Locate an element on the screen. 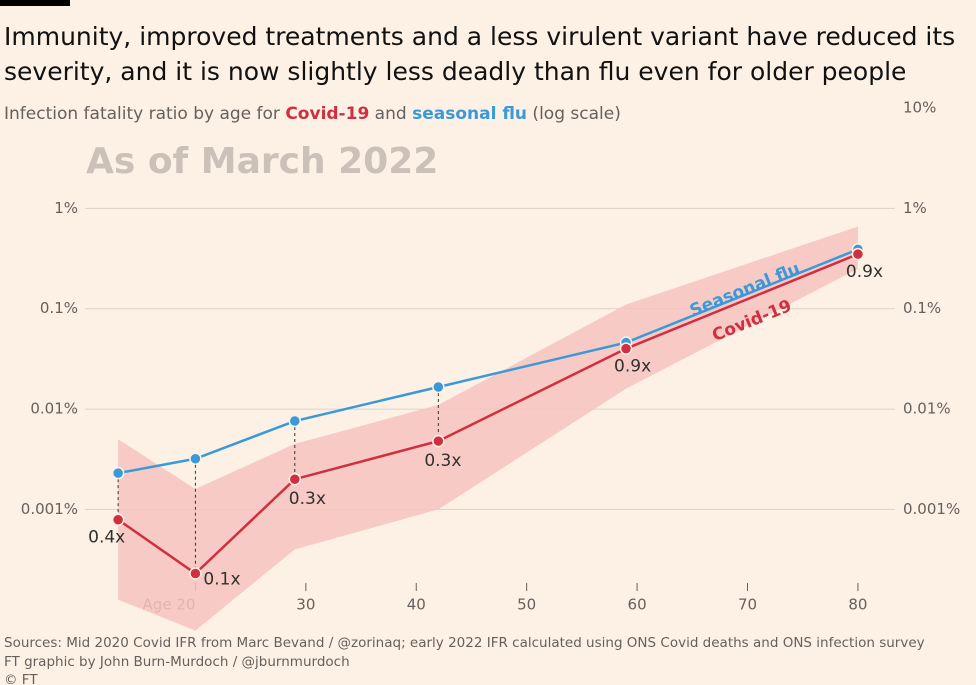 This screenshot has width=976, height=685. subtitle-part: (log scale) is located at coordinates (574, 114).